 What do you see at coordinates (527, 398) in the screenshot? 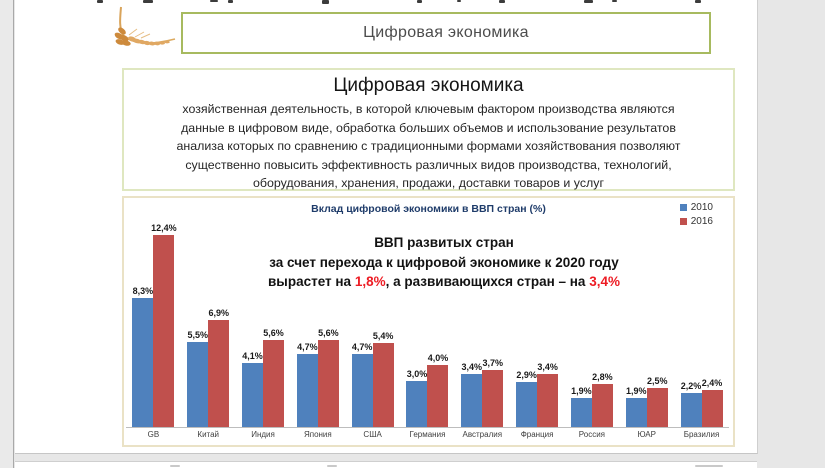
I see `bar-2010-Франция: 2,9%` at bounding box center [527, 398].